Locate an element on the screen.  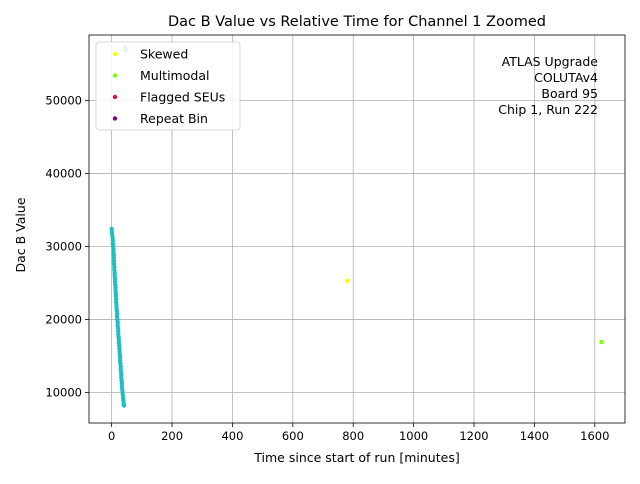
x-tick-label: 1600 is located at coordinates (594, 436).